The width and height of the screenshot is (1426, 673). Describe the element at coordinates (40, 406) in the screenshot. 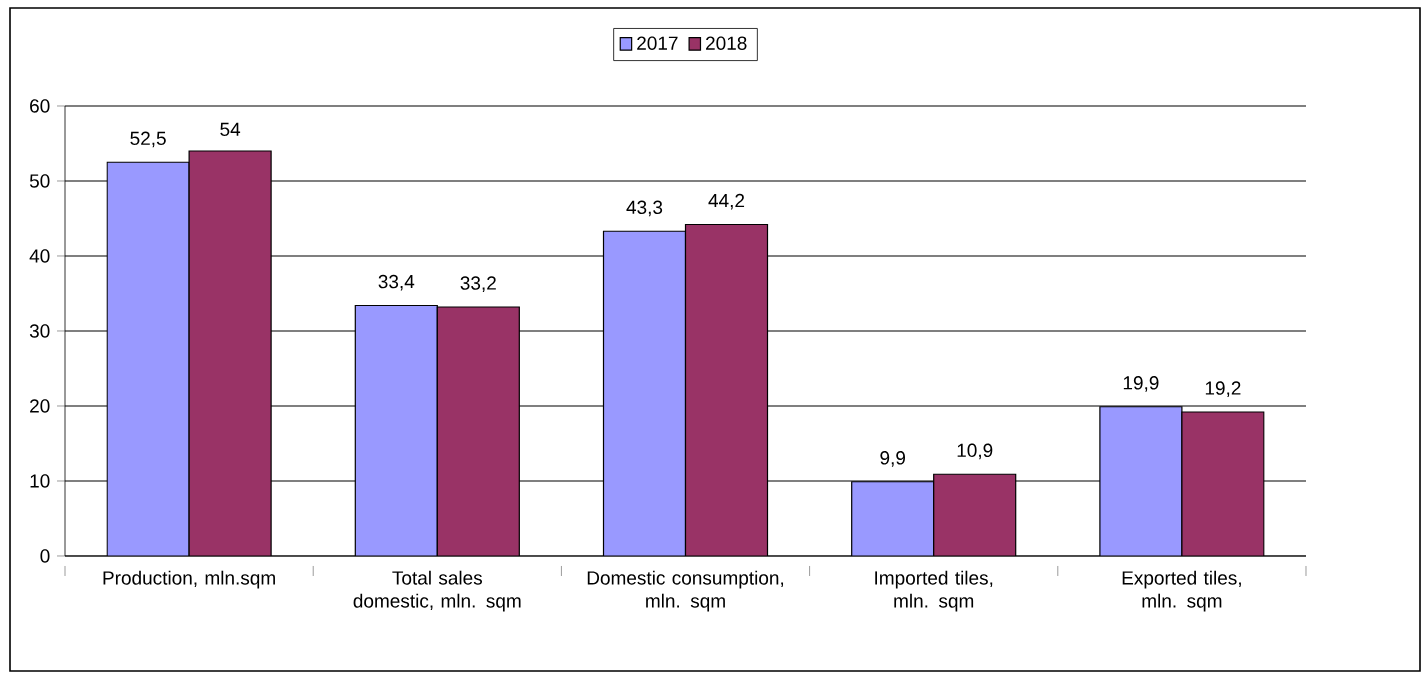

I see `y-tick-label: 20` at that location.